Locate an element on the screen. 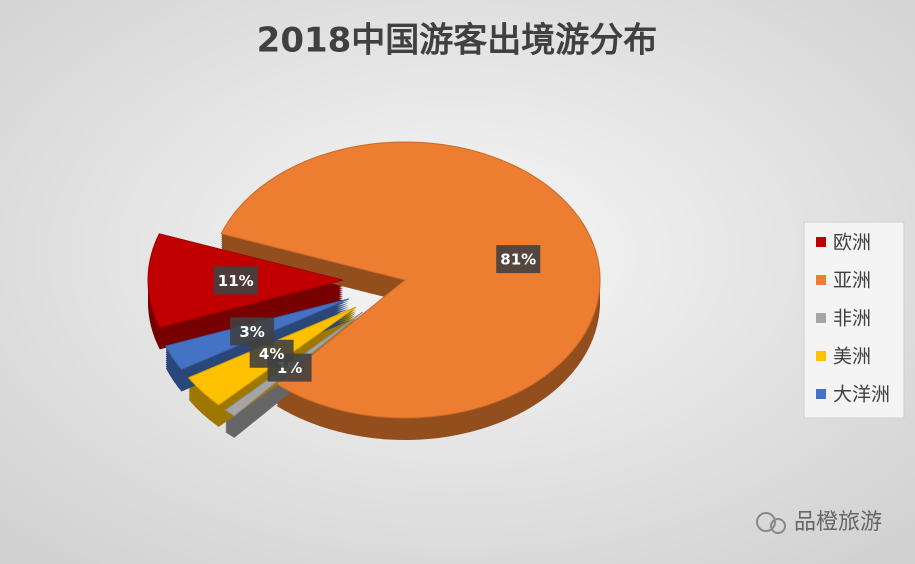  legend-label: 亚洲 is located at coordinates (852, 281).